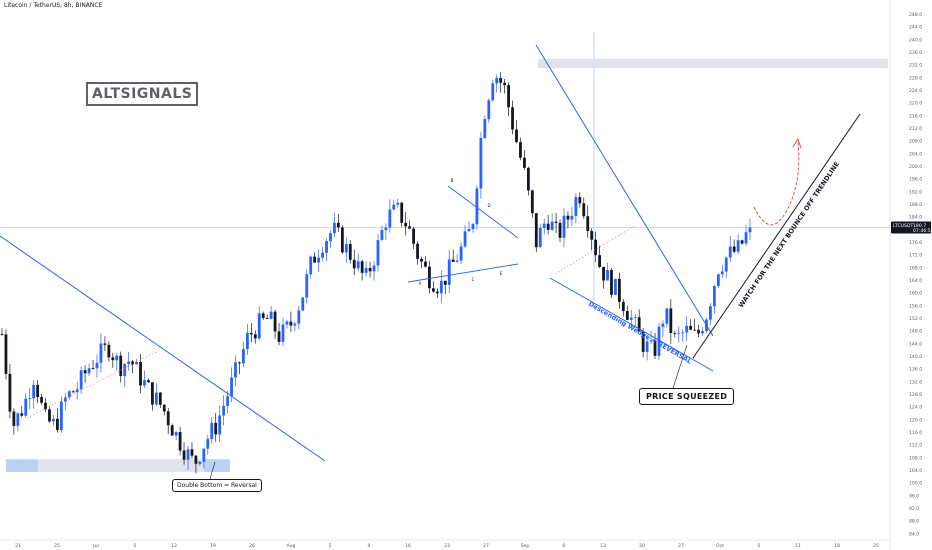 This screenshot has width=932, height=550. What do you see at coordinates (117, 465) in the screenshot?
I see `double-bottom-zone` at bounding box center [117, 465].